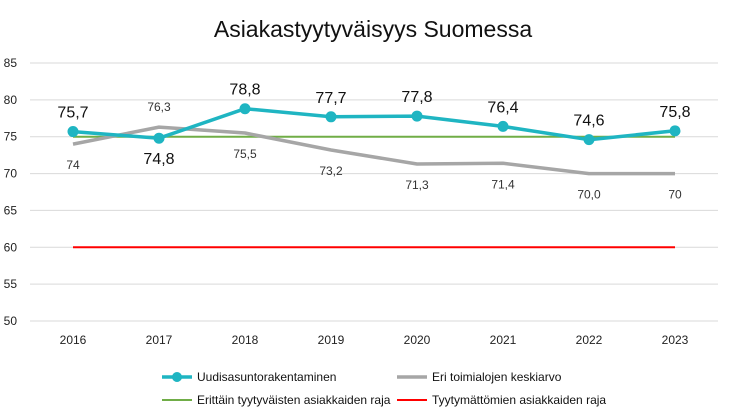 The image size is (746, 419). Describe the element at coordinates (11, 63) in the screenshot. I see `y-tick-label: 85` at that location.